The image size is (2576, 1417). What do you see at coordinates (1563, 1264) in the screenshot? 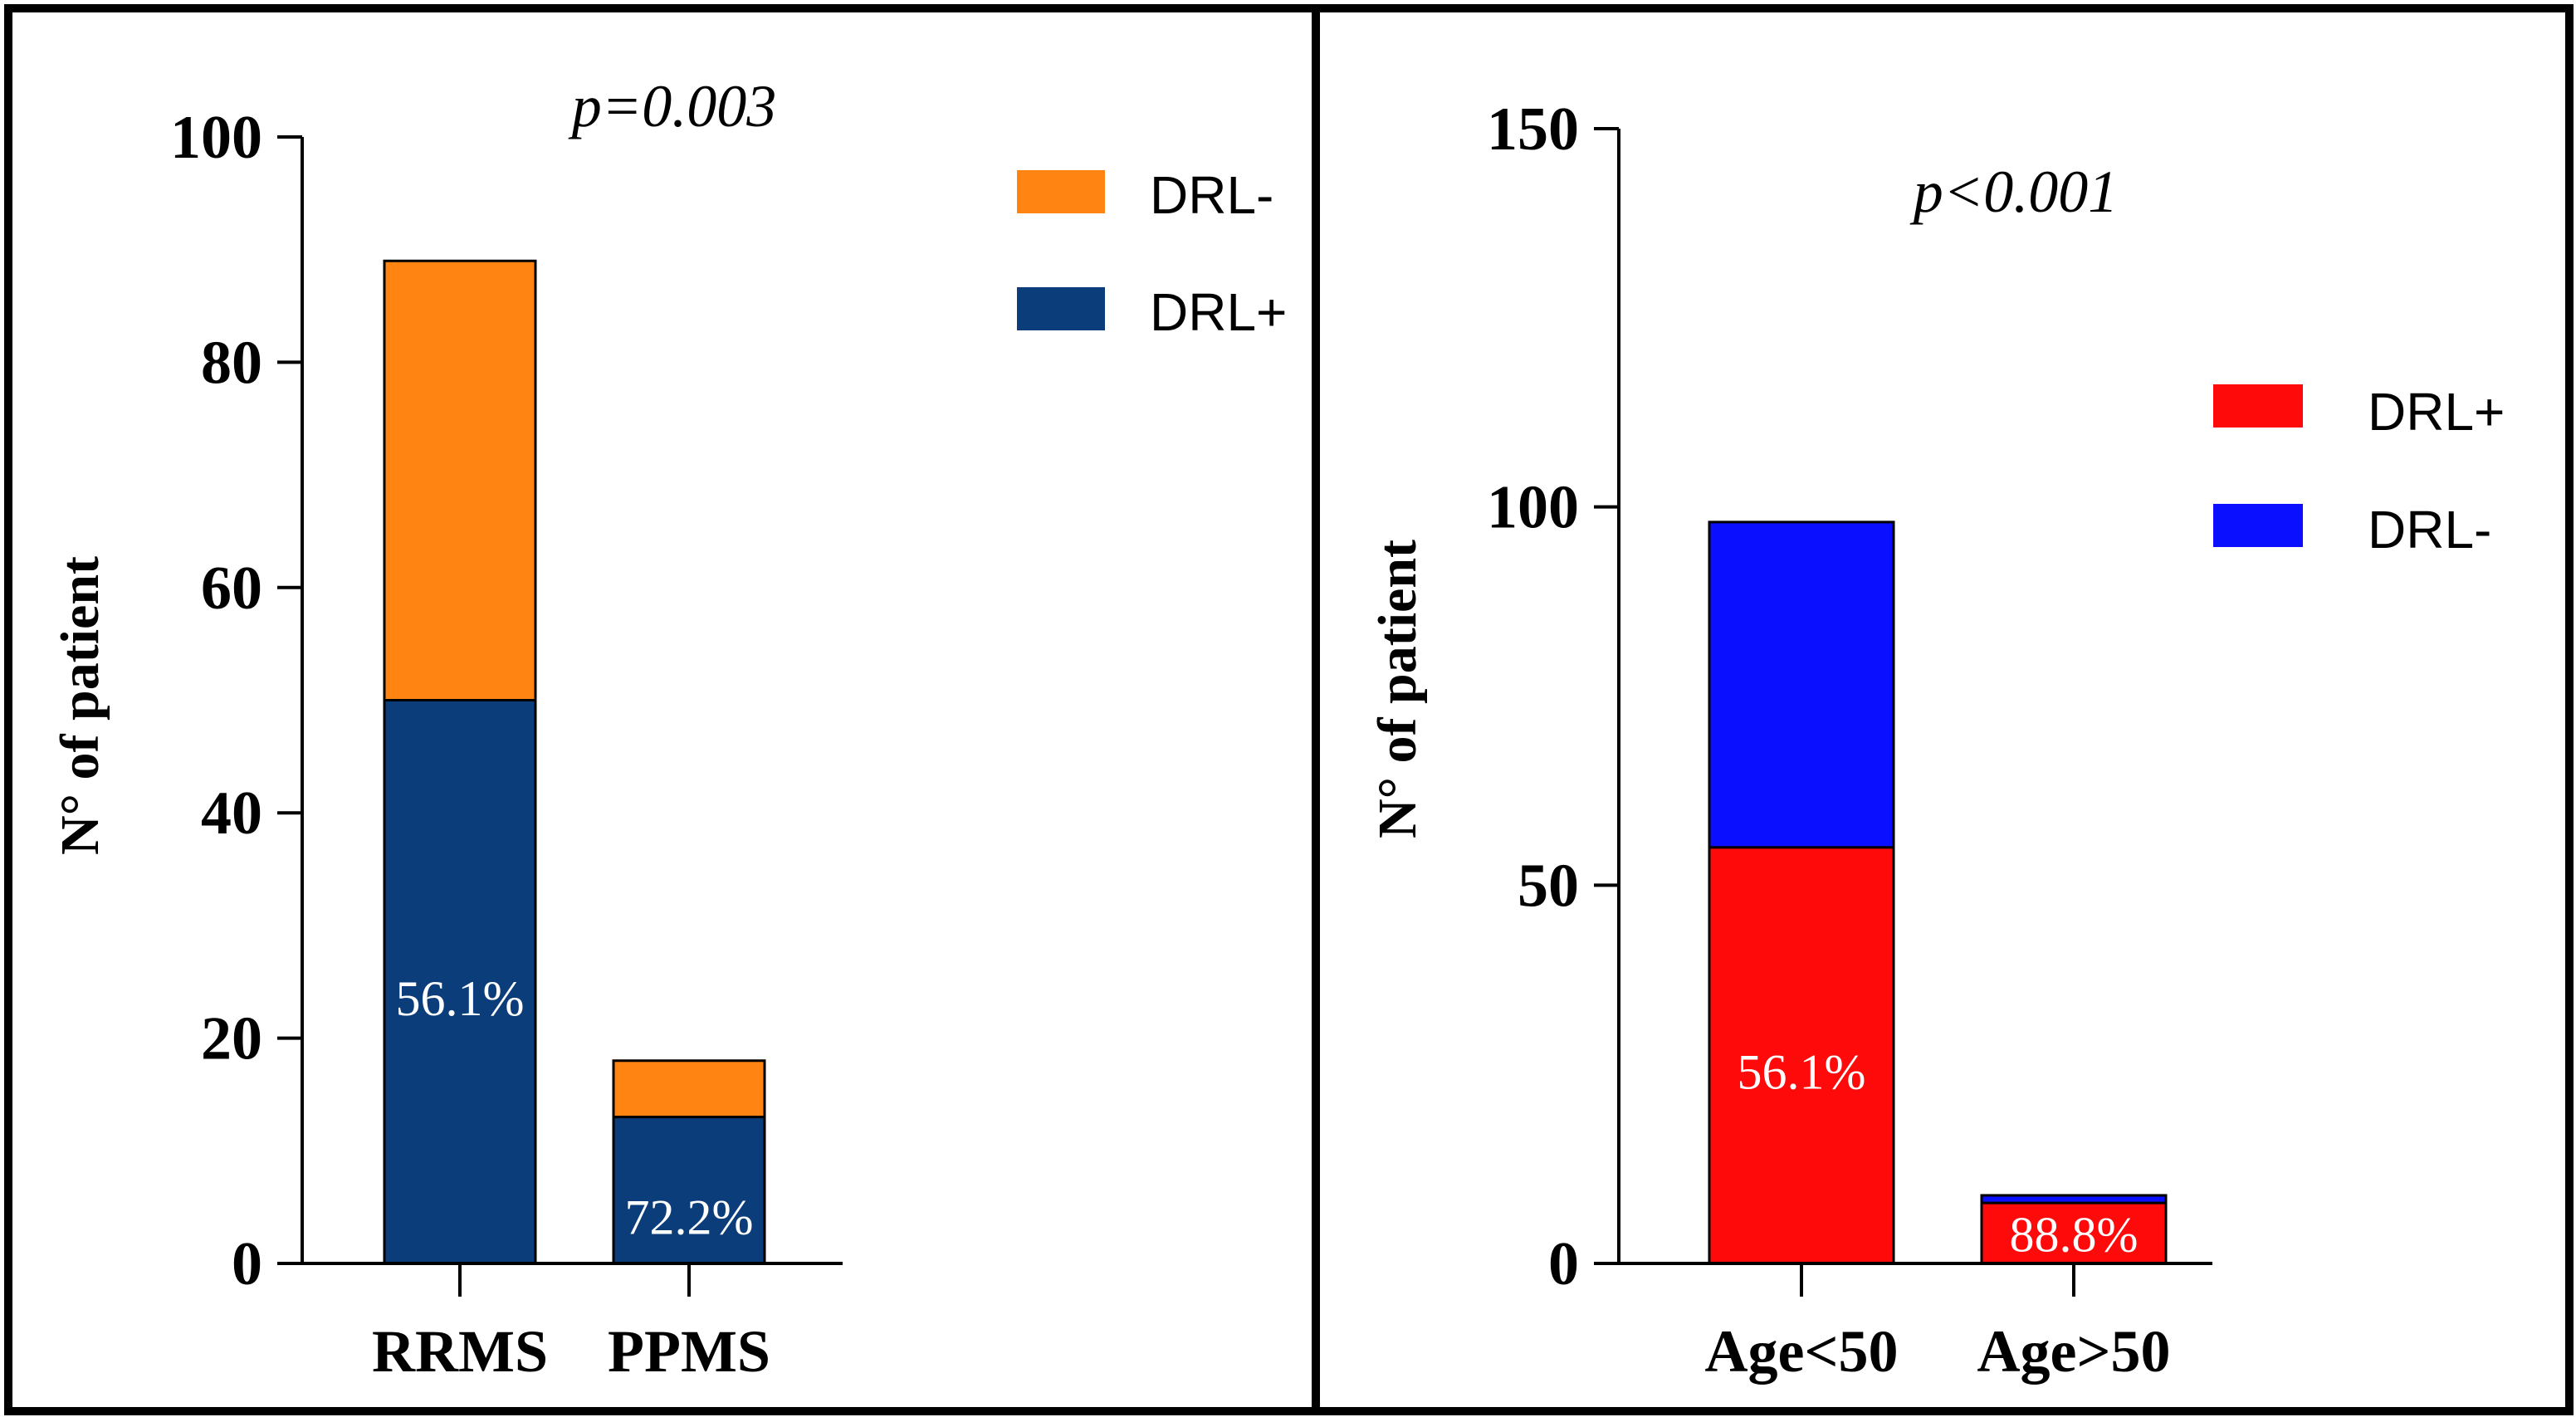
I see `right-y-tick-label: 0` at bounding box center [1563, 1264].